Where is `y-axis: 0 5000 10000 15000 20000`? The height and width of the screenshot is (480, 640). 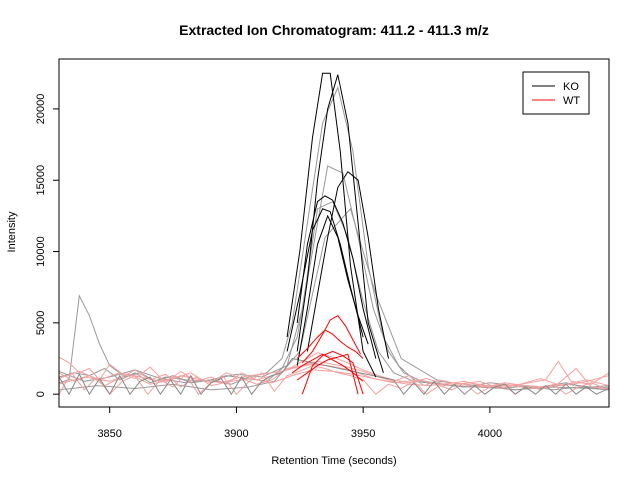 y-axis: 0 5000 10000 15000 20000 is located at coordinates (47, 245).